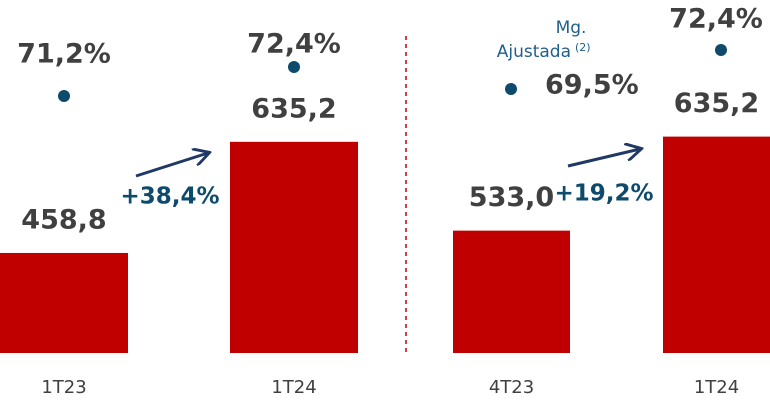 This screenshot has height=400, width=770. Describe the element at coordinates (64, 54) in the screenshot. I see `margin-label: 71,2%` at that location.